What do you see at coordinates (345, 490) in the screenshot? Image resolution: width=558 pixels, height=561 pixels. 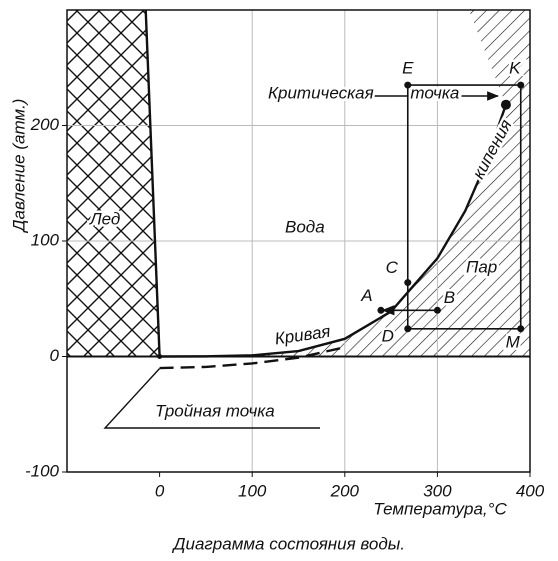 I see `x-tick-label: 200` at bounding box center [345, 490].